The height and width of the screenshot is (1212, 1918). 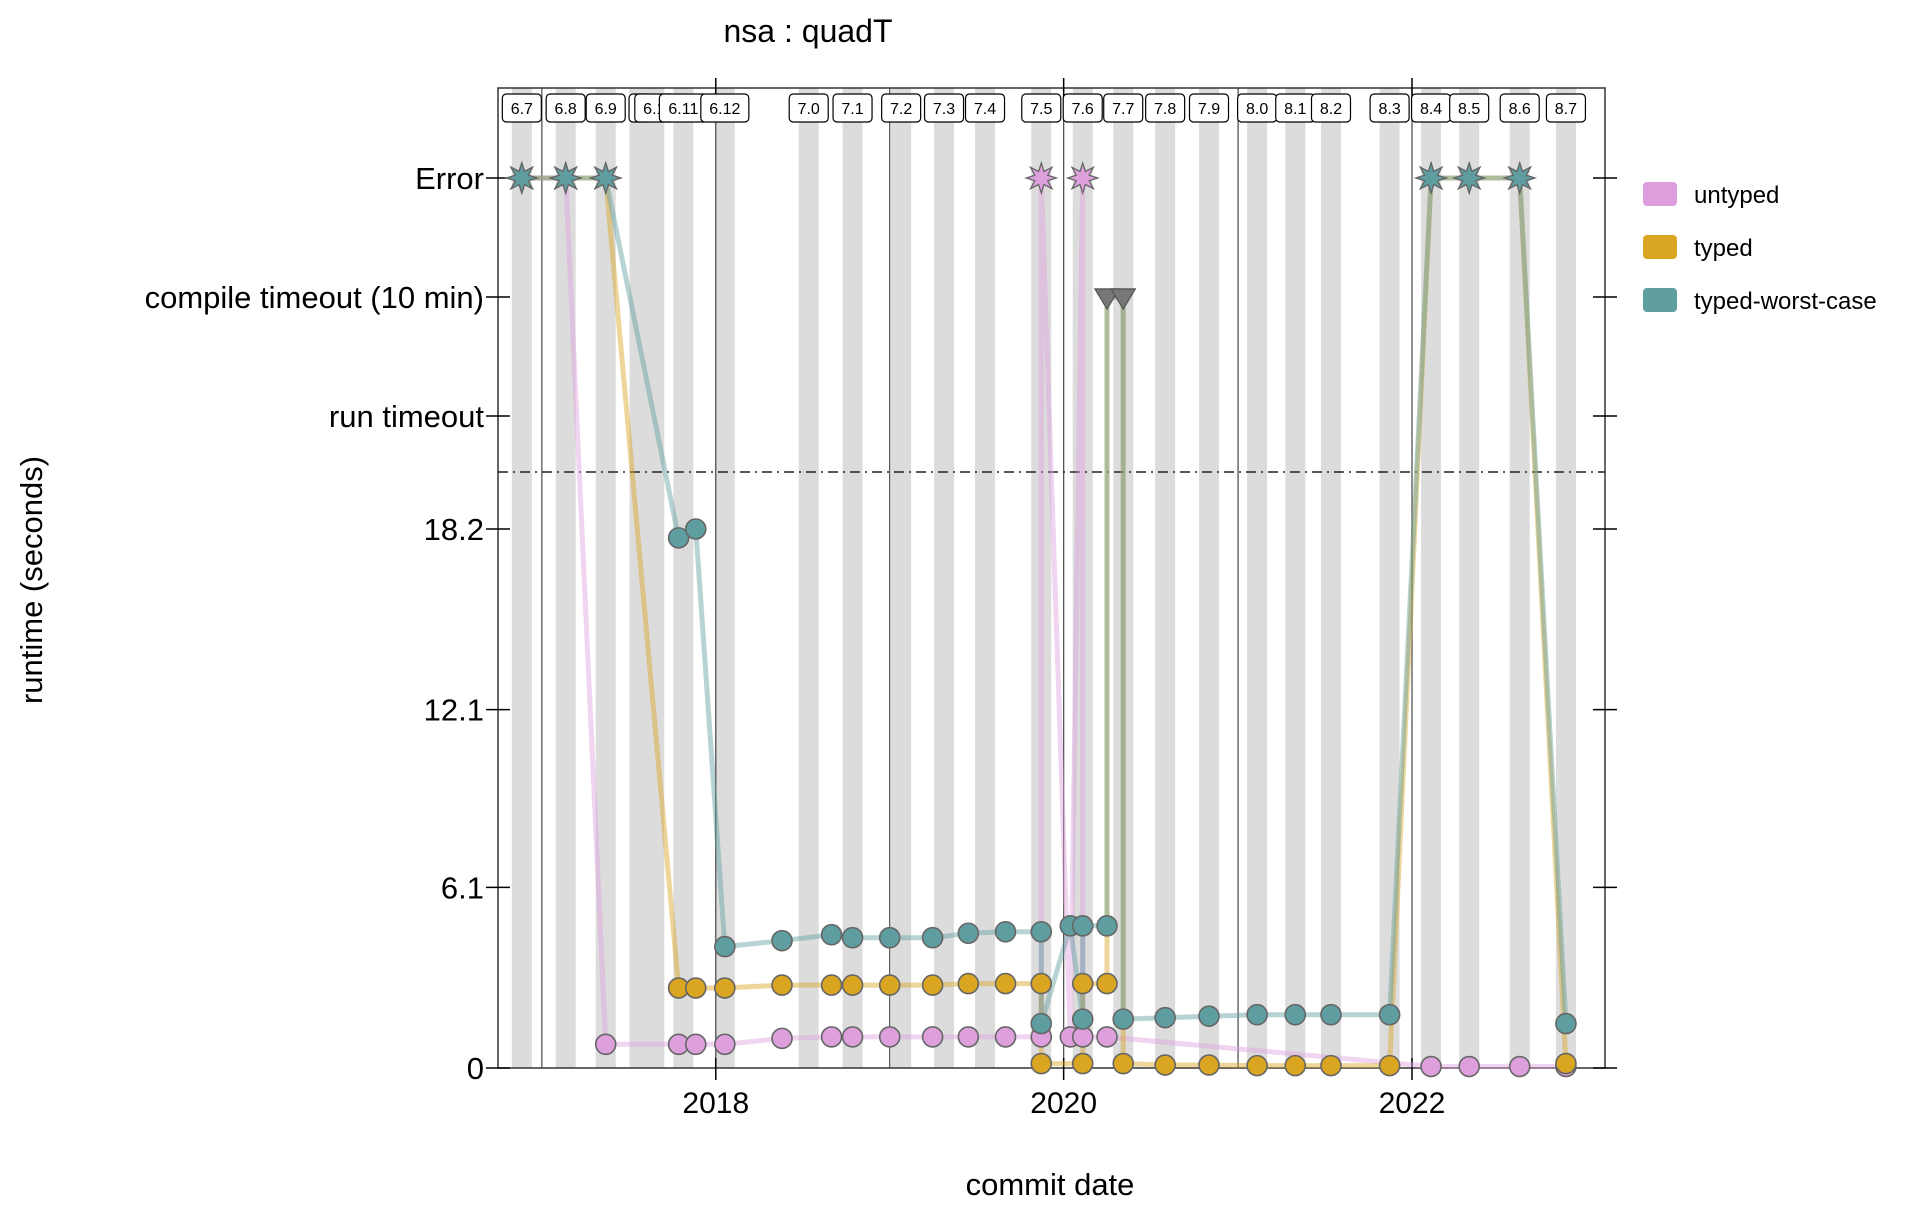 What do you see at coordinates (1412, 1103) in the screenshot?
I see `x-tick-label: 2022` at bounding box center [1412, 1103].